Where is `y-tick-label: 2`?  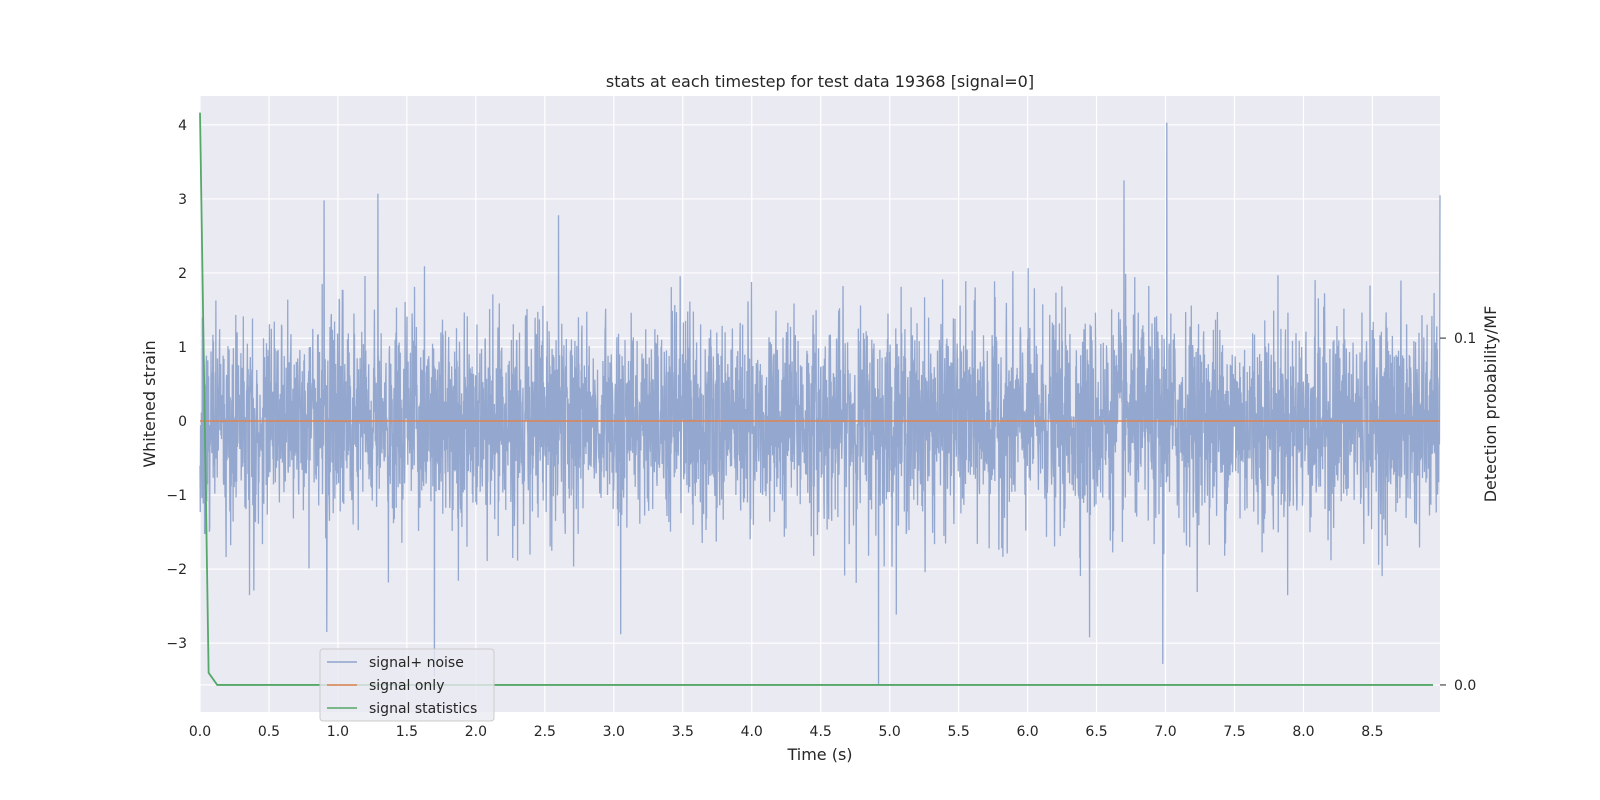 y-tick-label: 2 is located at coordinates (182, 274).